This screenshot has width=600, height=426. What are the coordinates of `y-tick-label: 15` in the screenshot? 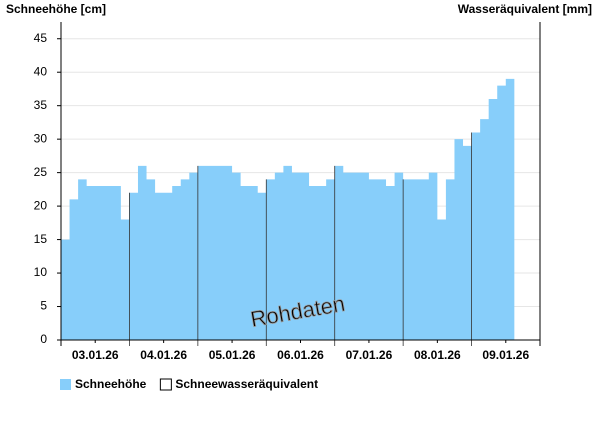 It's located at (41, 239).